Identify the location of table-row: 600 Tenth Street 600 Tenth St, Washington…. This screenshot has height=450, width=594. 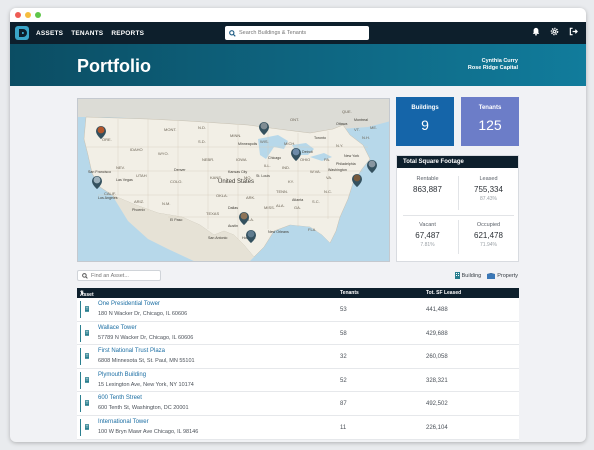
(298, 404).